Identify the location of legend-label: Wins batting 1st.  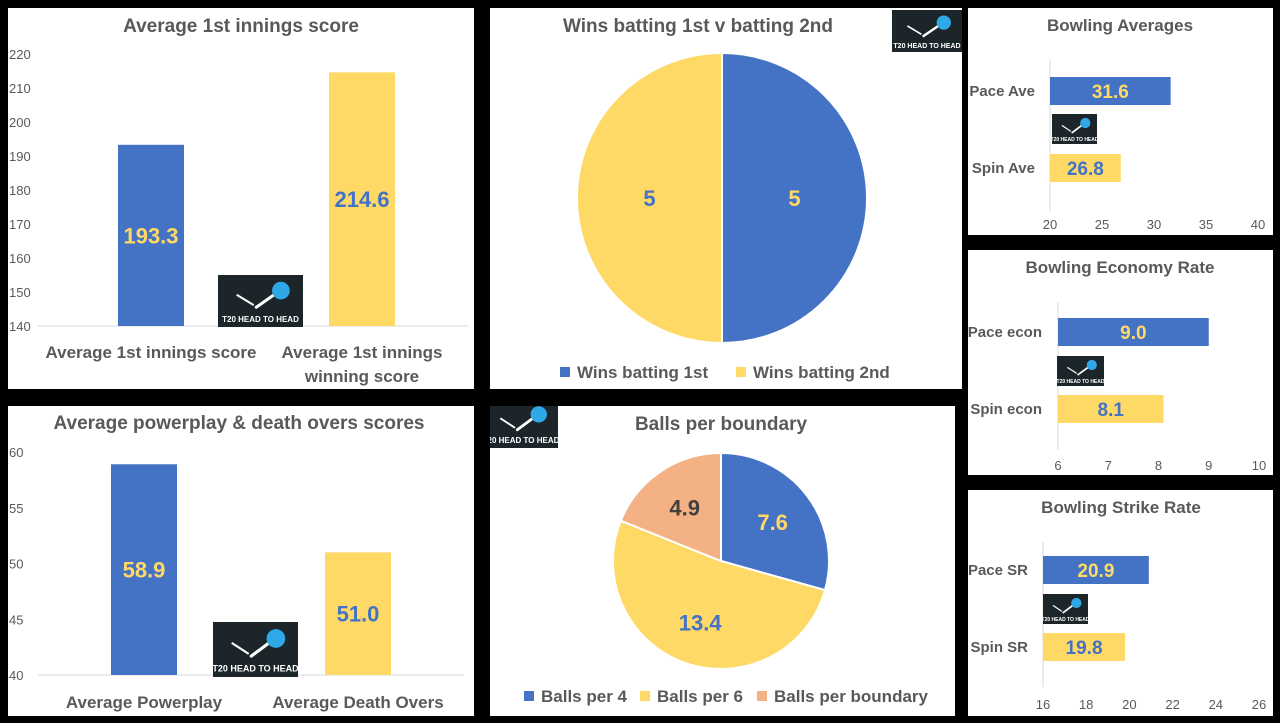
(642, 372).